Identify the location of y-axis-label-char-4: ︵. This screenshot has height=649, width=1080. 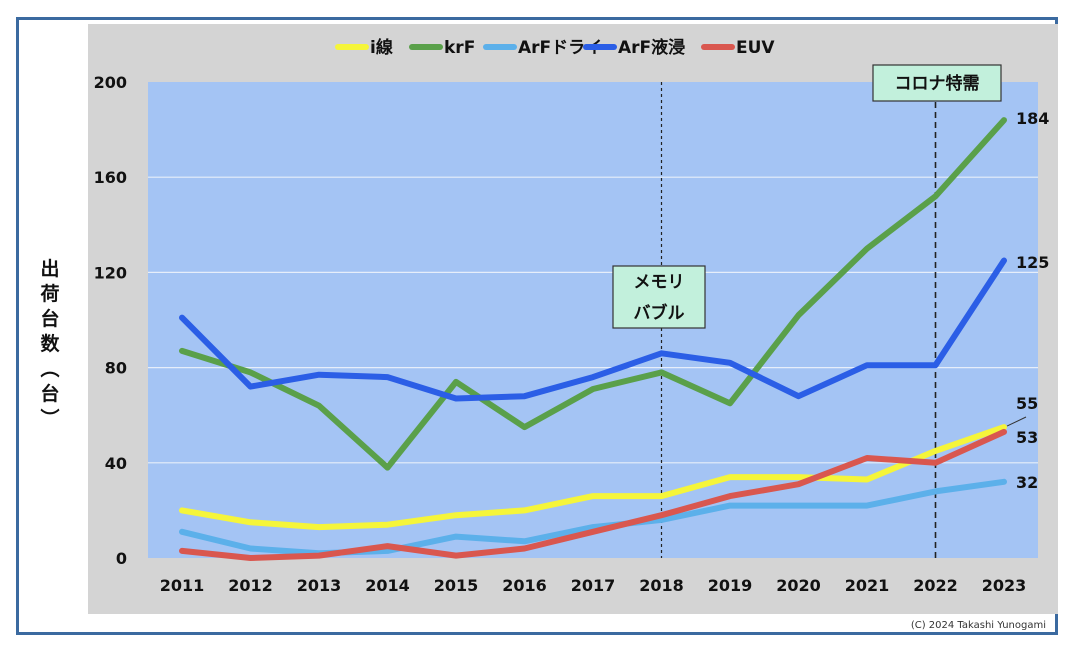
(49, 369).